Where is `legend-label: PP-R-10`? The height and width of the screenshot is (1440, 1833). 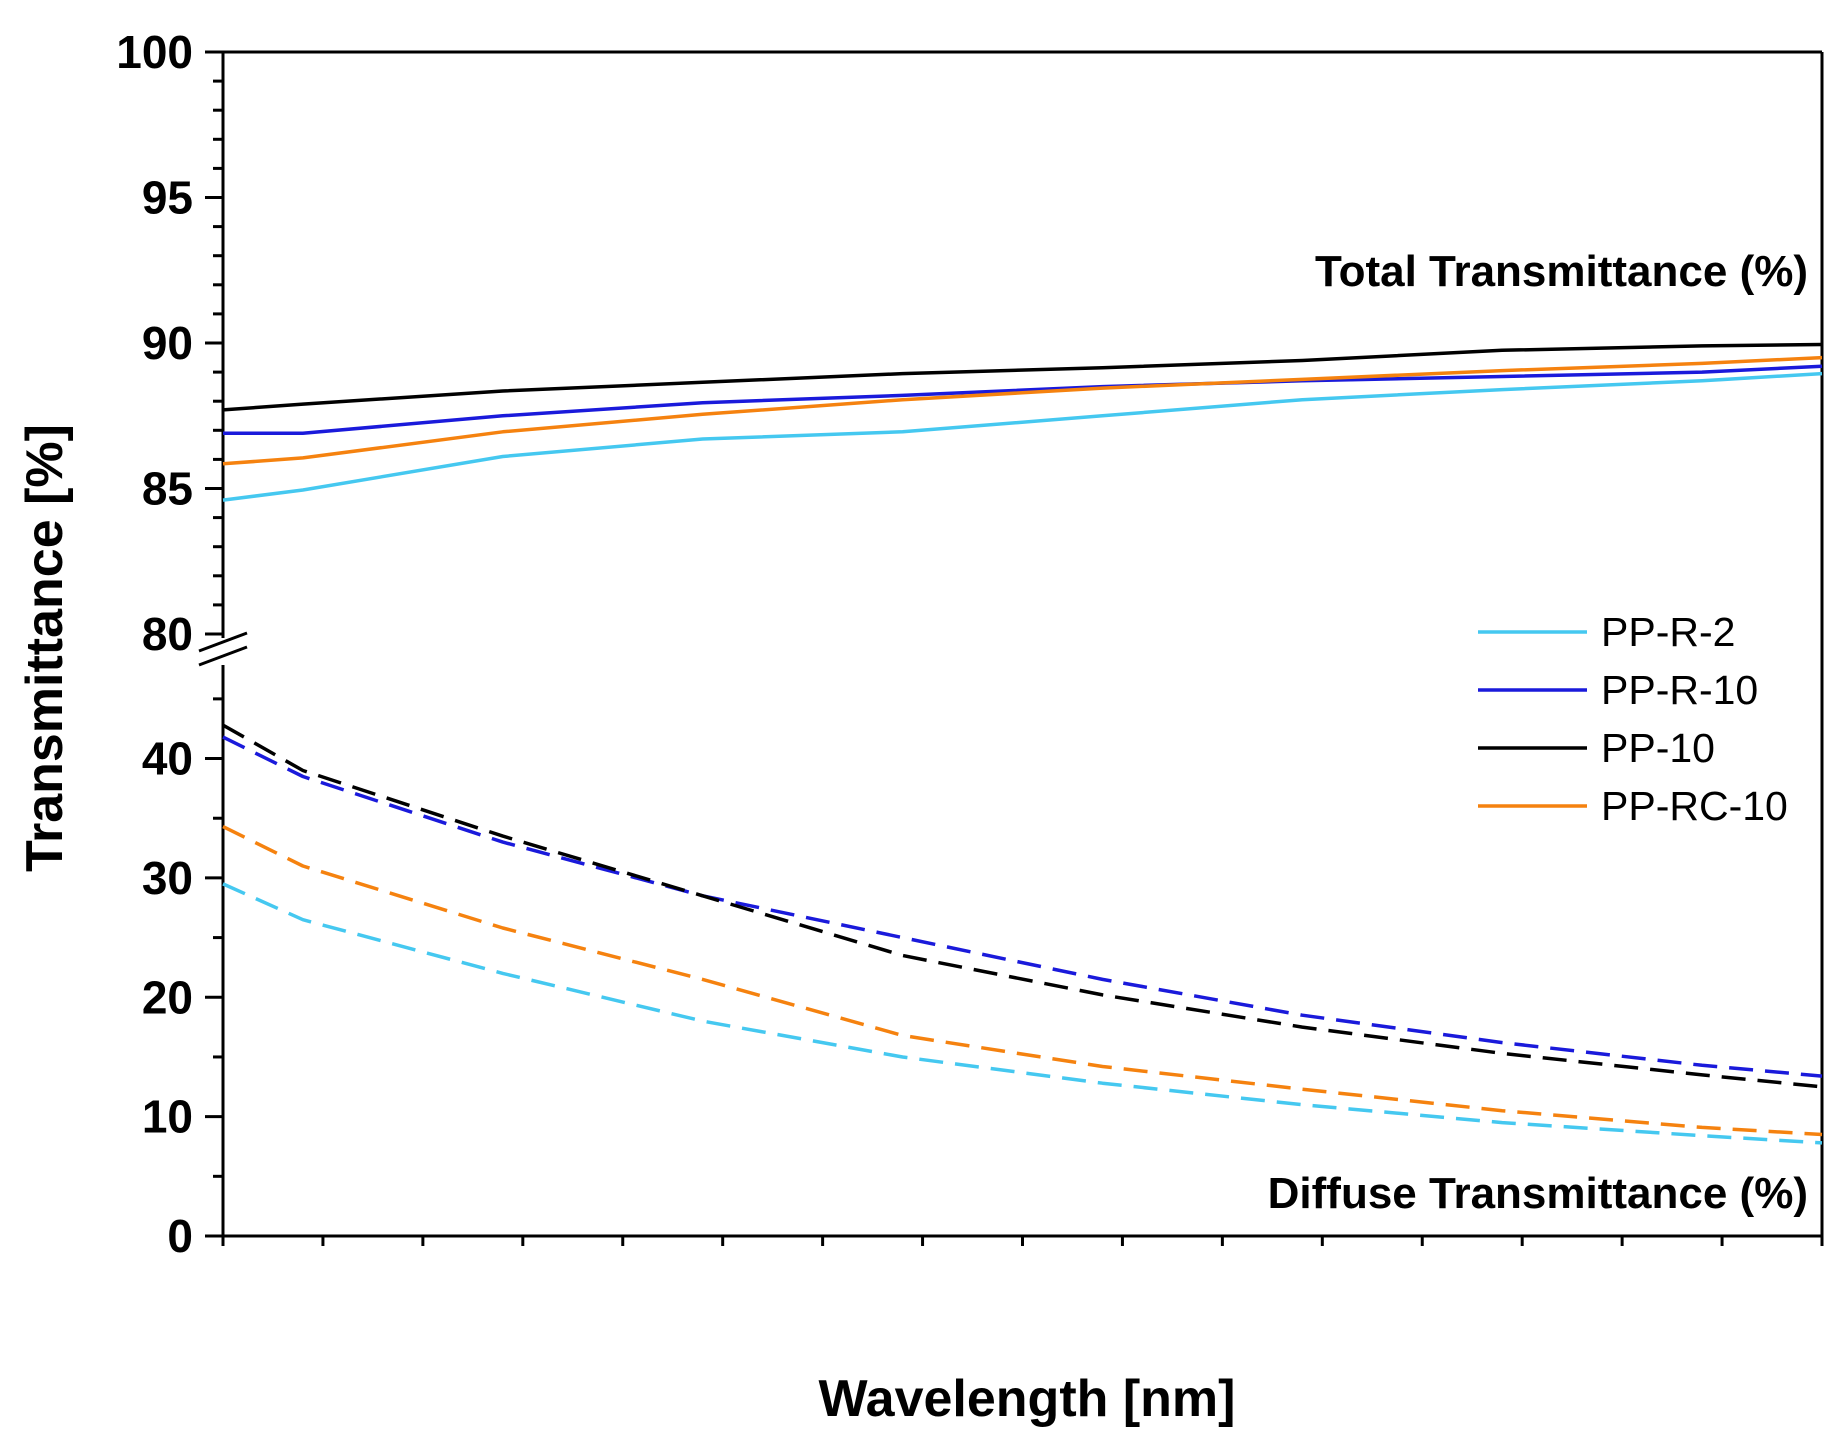
legend-label: PP-R-10 is located at coordinates (1679, 690).